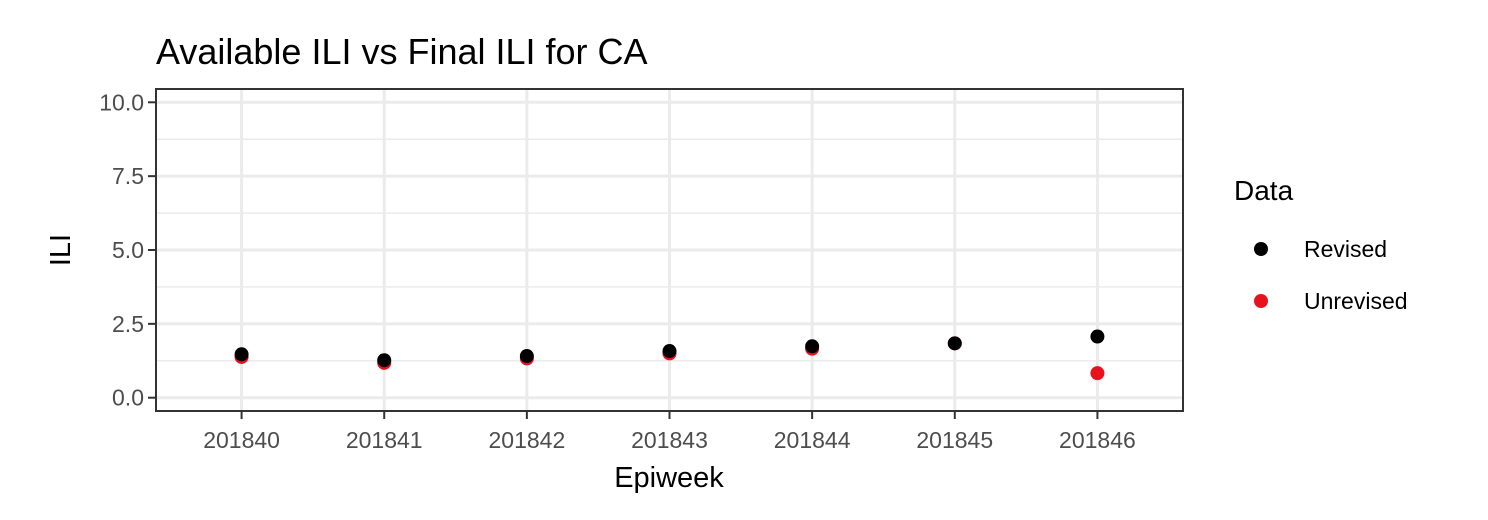 The height and width of the screenshot is (520, 1488). I want to click on y-axis: 0.0 2.5 5.0 7.5 10.0, so click(127, 250).